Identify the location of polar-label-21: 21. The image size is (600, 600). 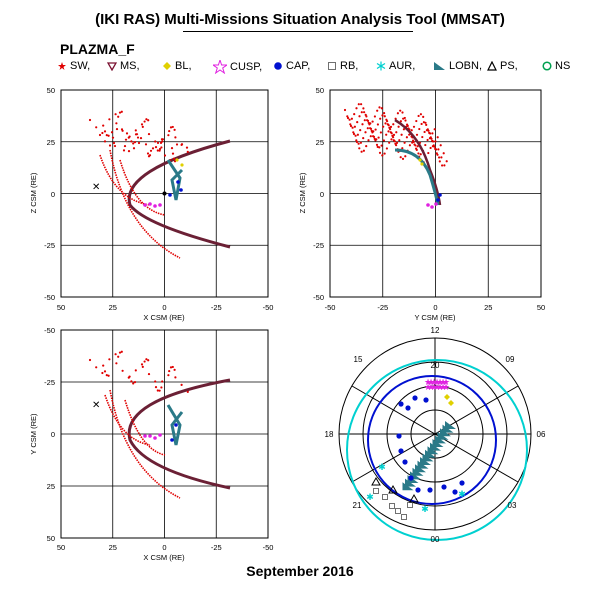
(357, 505).